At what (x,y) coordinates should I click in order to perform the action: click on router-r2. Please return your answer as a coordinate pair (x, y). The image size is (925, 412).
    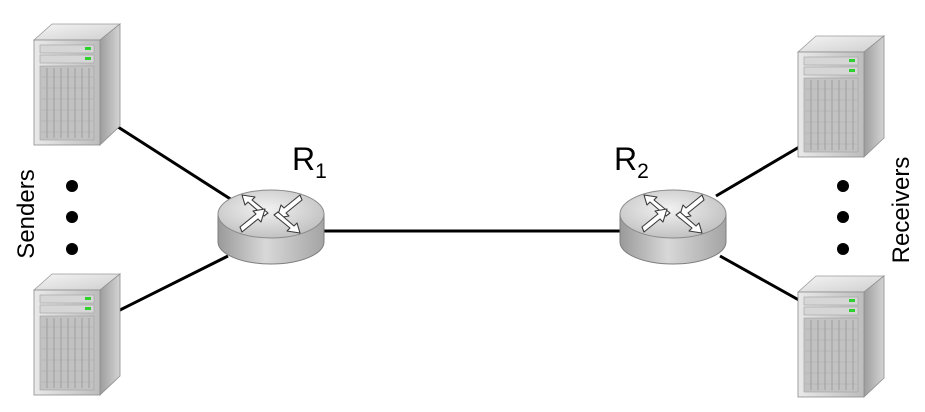
    Looking at the image, I should click on (673, 227).